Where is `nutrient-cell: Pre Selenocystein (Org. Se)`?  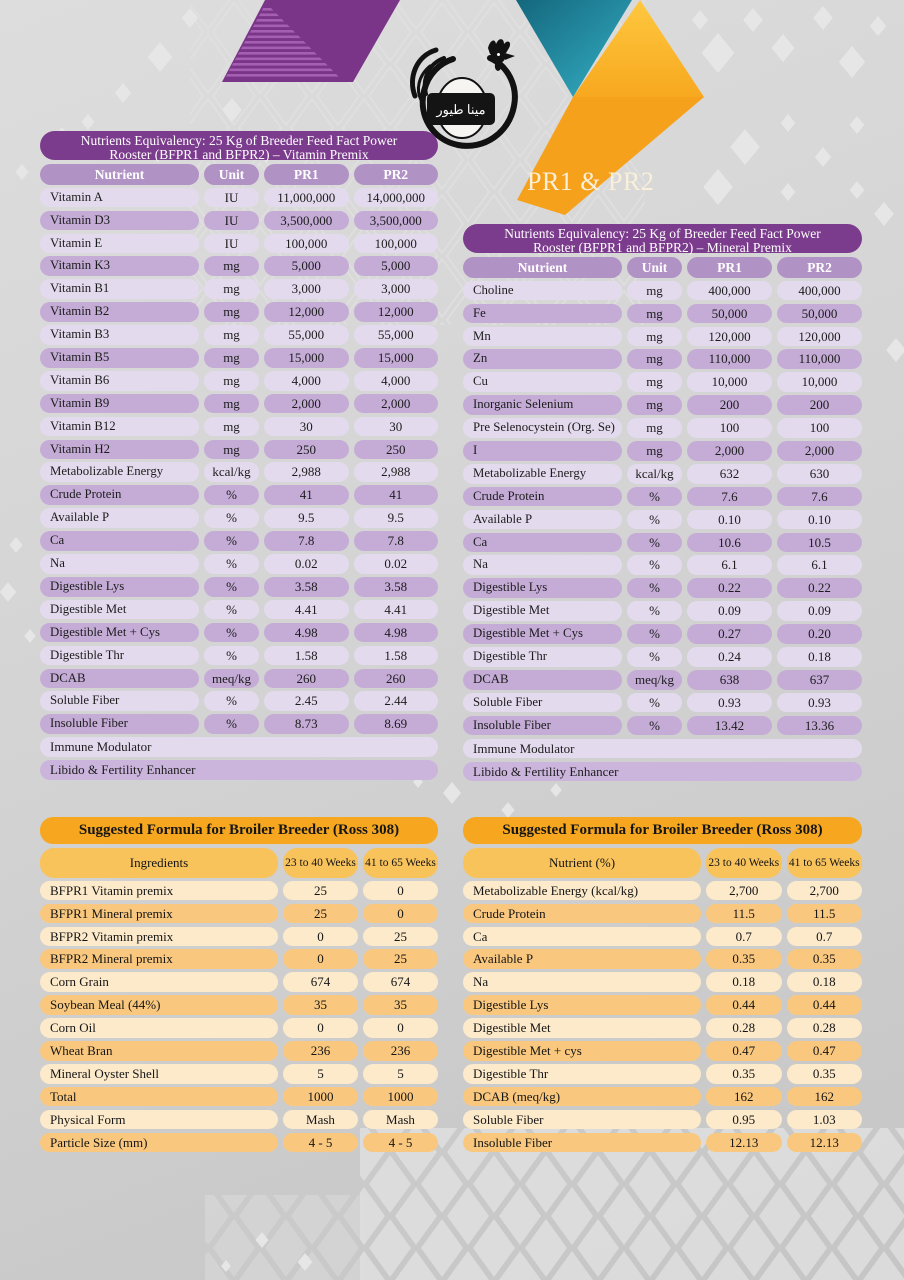 nutrient-cell: Pre Selenocystein (Org. Se) is located at coordinates (542, 428).